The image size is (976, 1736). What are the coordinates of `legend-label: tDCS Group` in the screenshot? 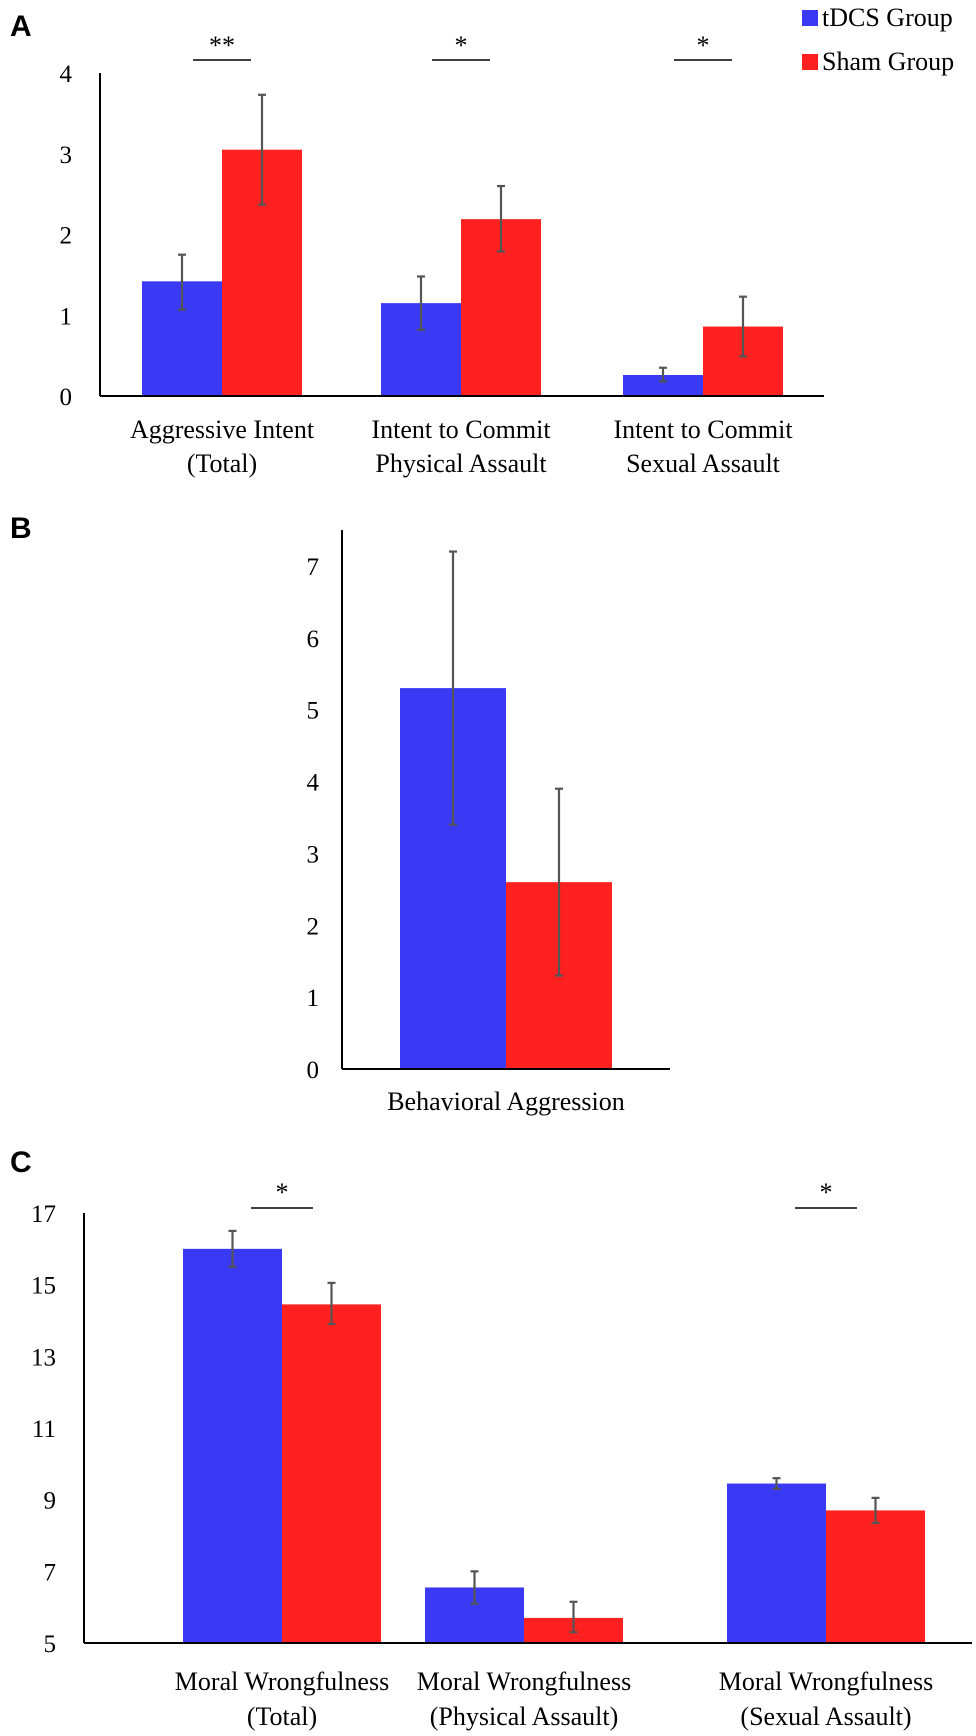 It's located at (887, 17).